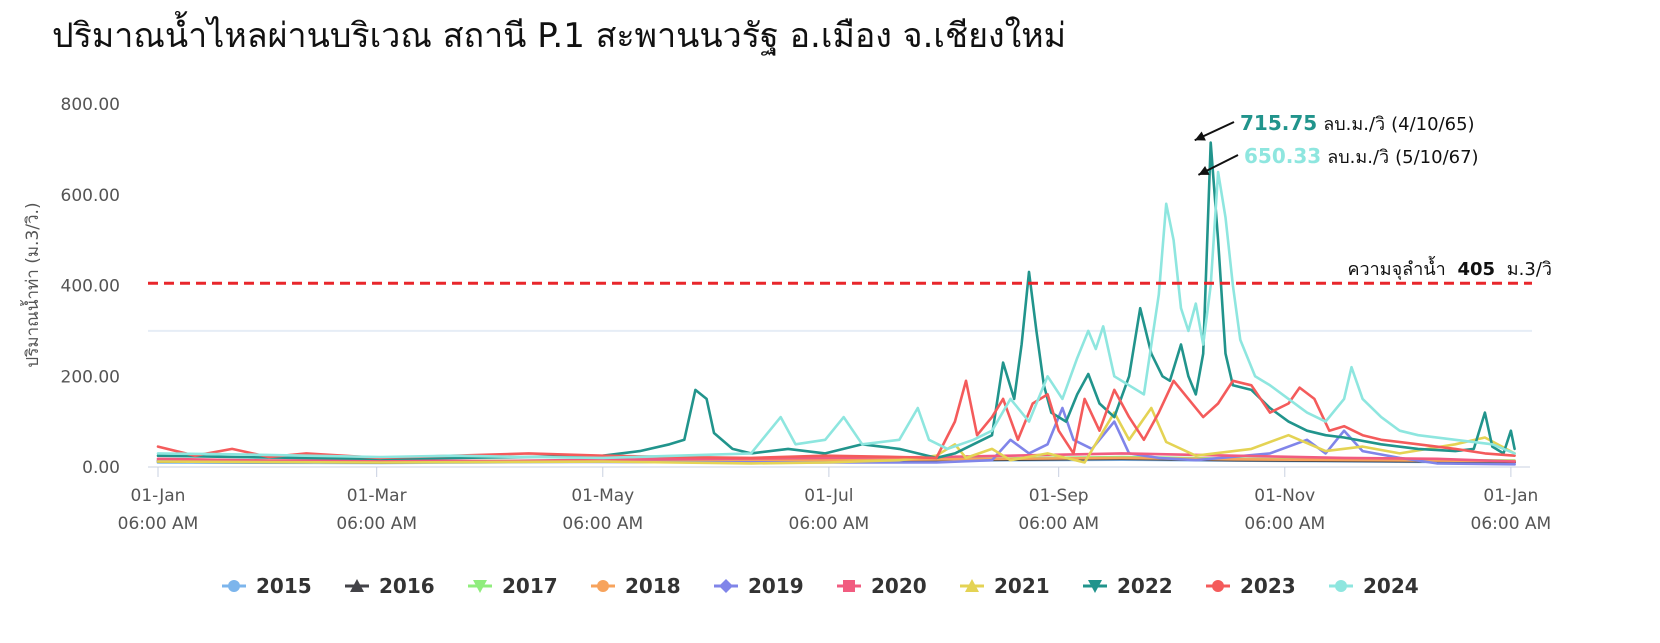  I want to click on annotation-label: 715.75 ลบ.ม./วิ (4/10/65), so click(1357, 123).